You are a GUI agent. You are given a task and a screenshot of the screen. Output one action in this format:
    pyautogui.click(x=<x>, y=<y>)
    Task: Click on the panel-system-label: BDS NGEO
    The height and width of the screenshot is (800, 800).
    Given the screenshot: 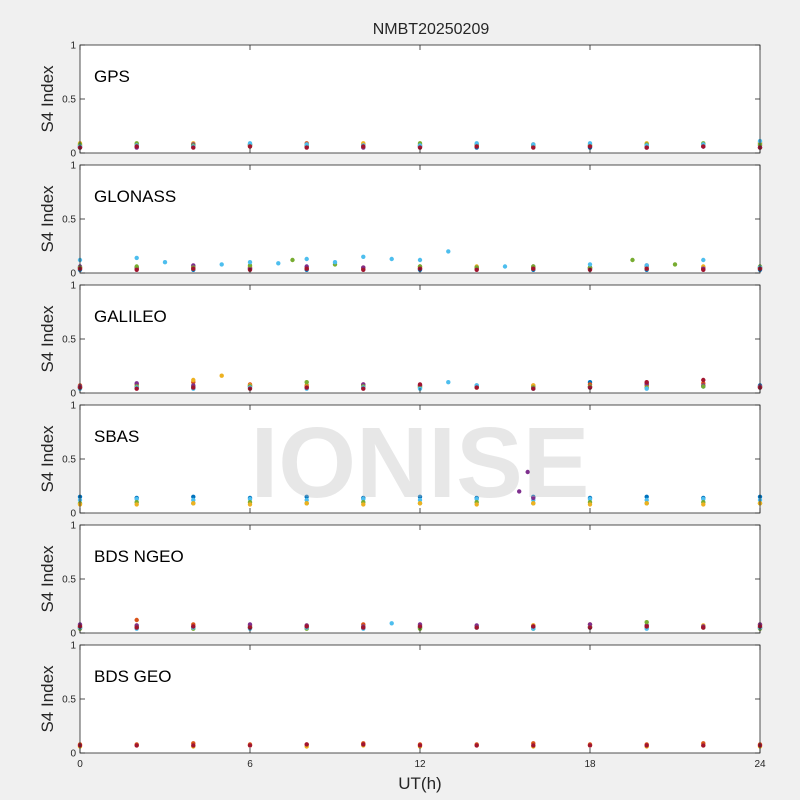 What is the action you would take?
    pyautogui.click(x=139, y=556)
    